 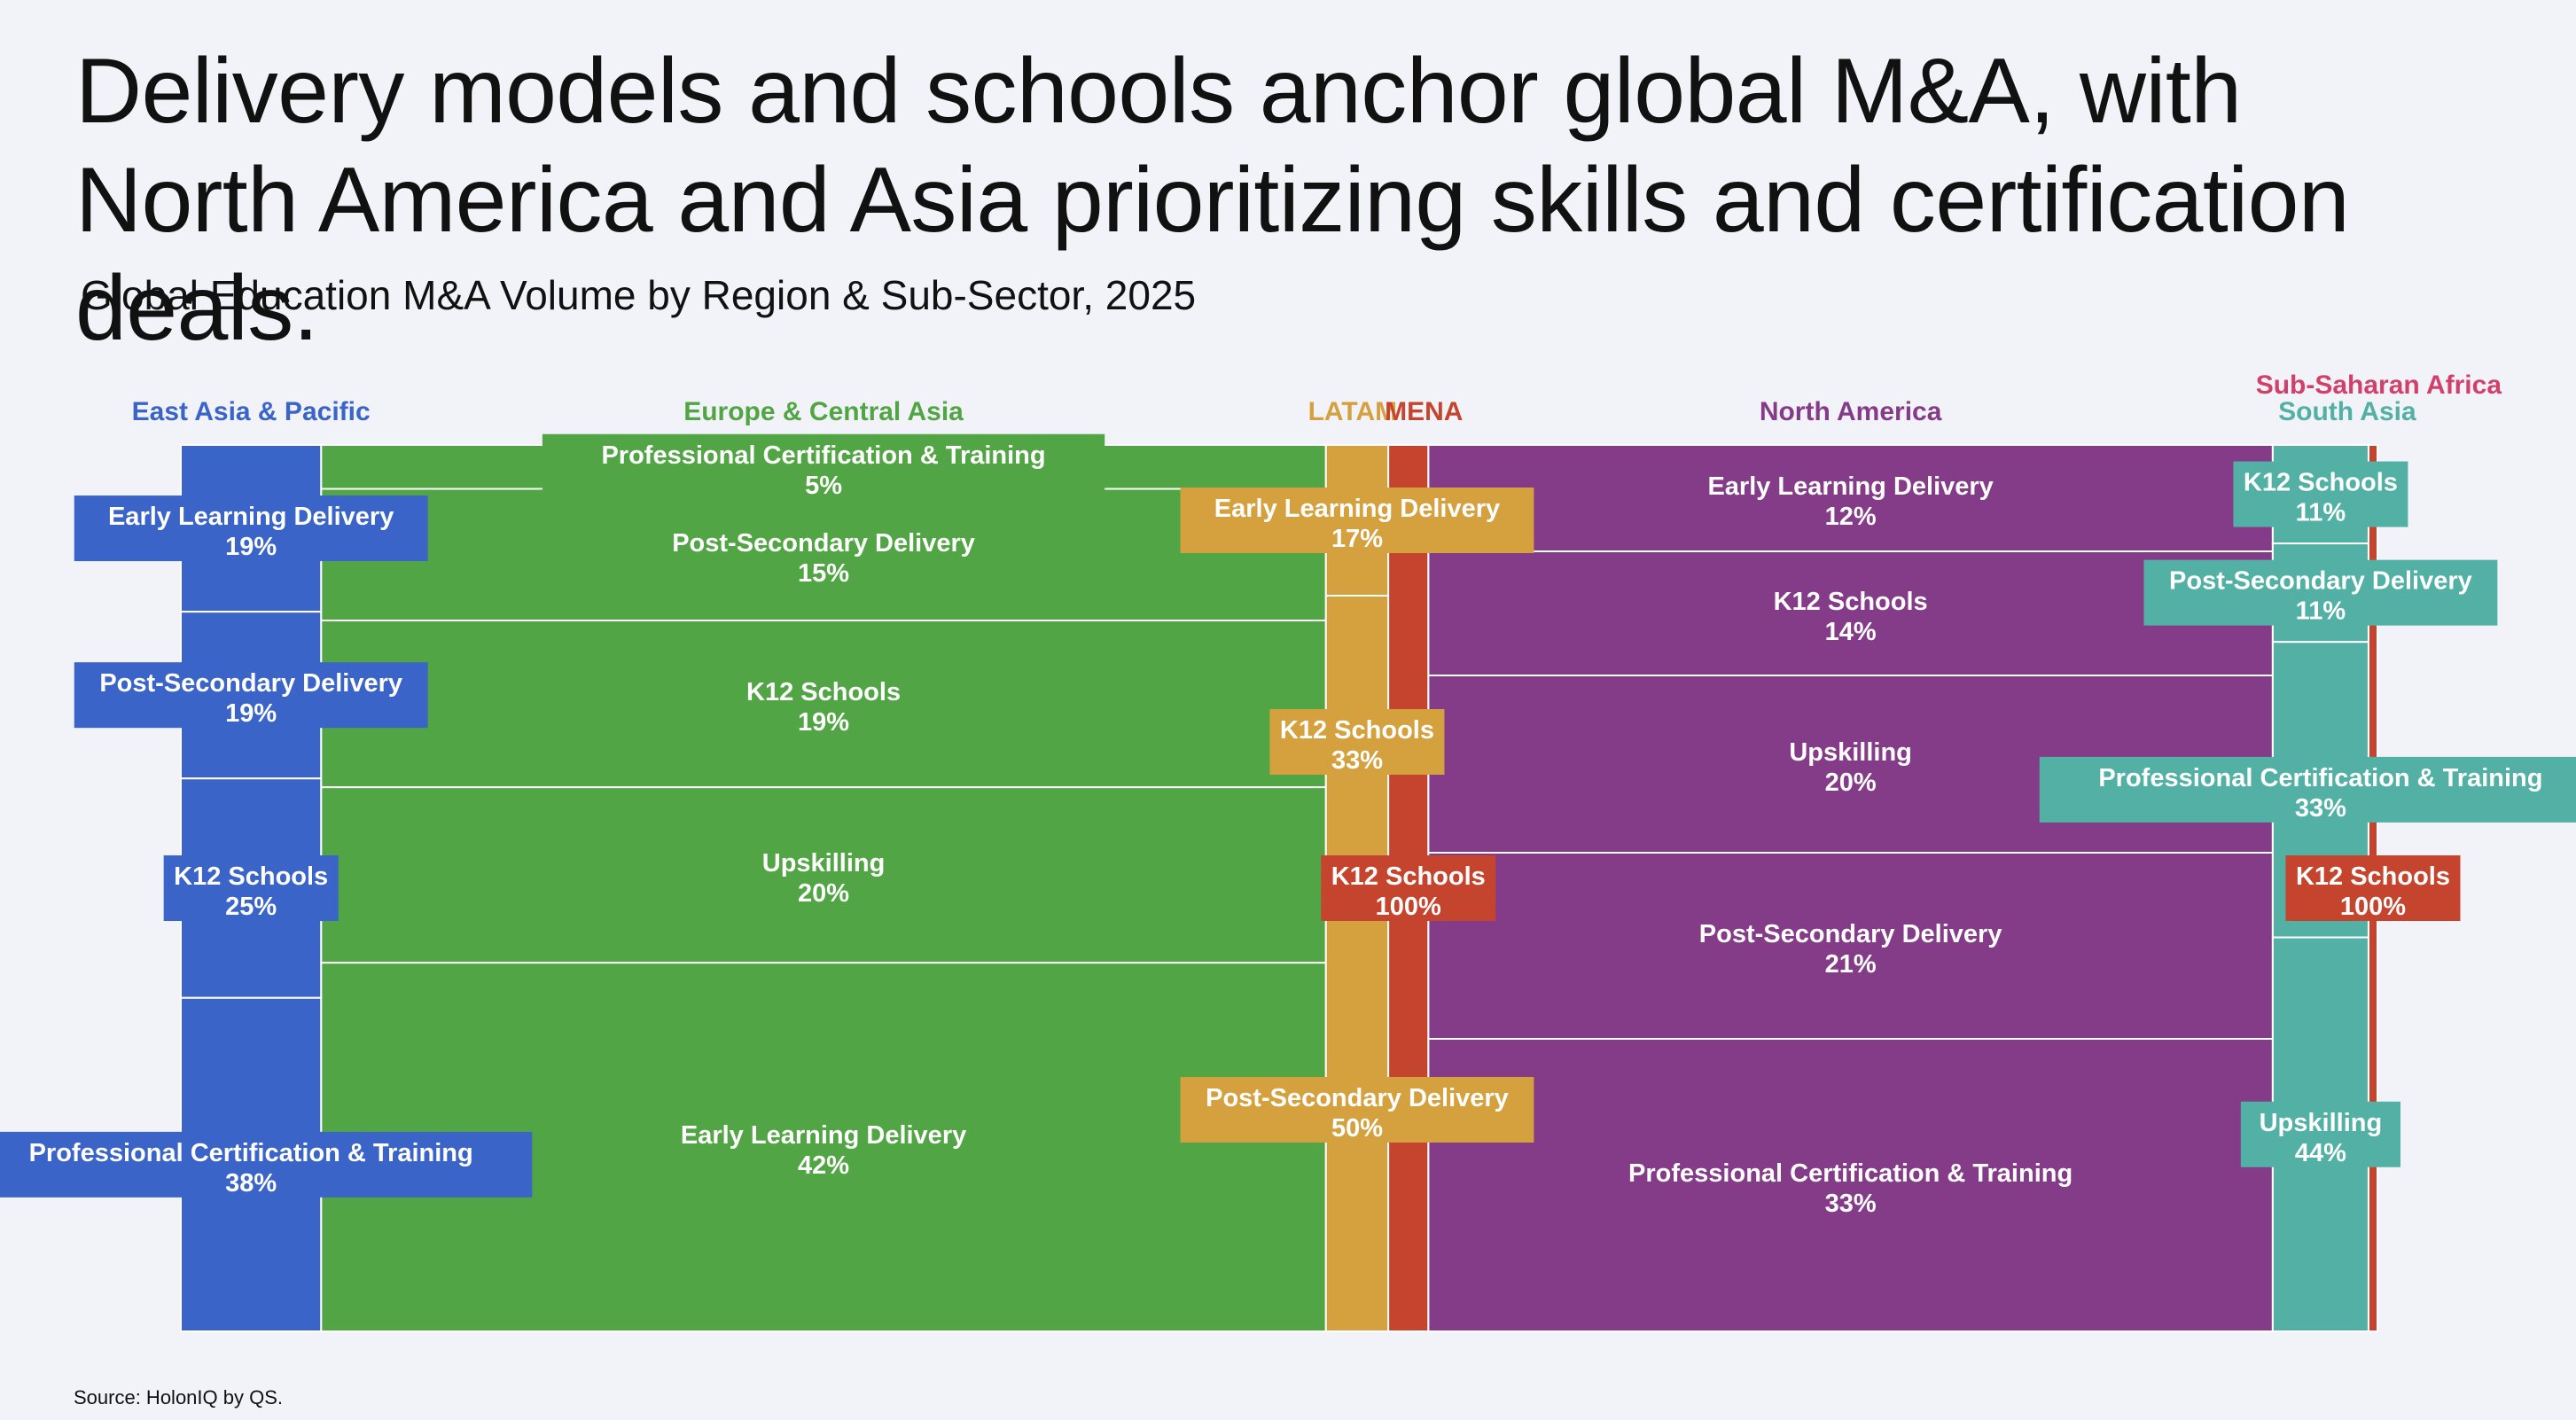 I want to click on segment-value-label: 21%, so click(x=1851, y=964).